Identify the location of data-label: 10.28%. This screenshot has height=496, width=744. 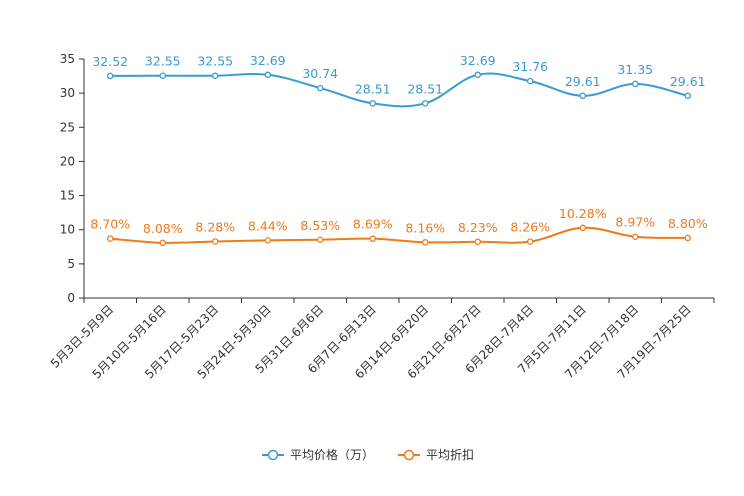
(583, 213).